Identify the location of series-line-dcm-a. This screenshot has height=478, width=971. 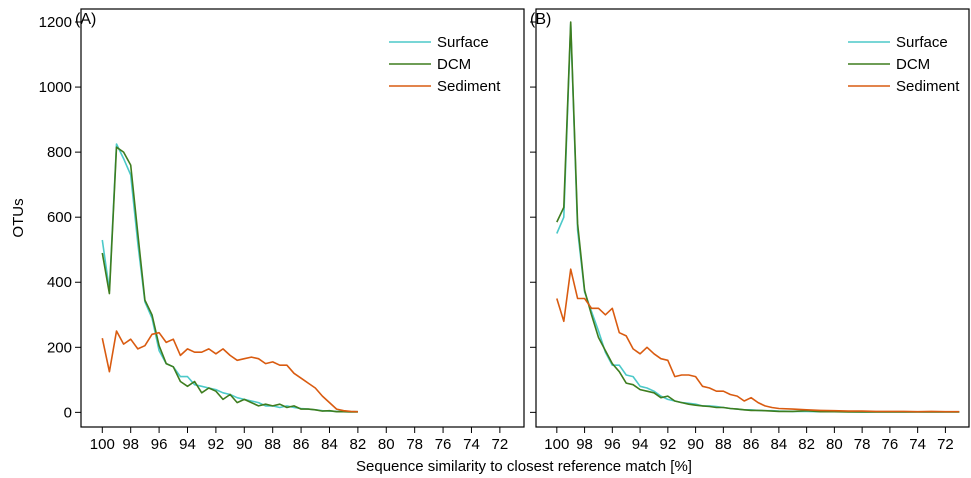
(229, 279).